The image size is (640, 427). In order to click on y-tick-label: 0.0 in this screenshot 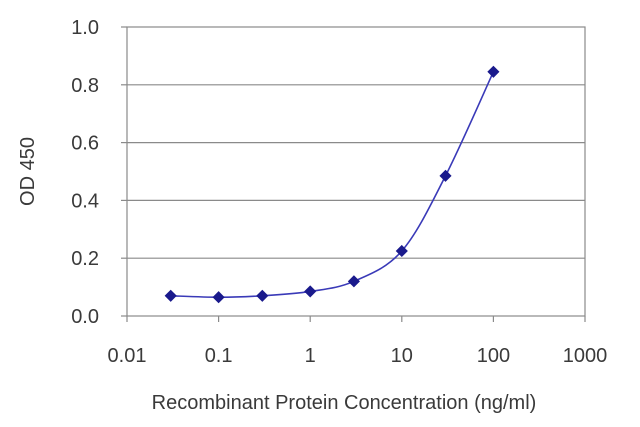, I will do `click(85, 317)`.